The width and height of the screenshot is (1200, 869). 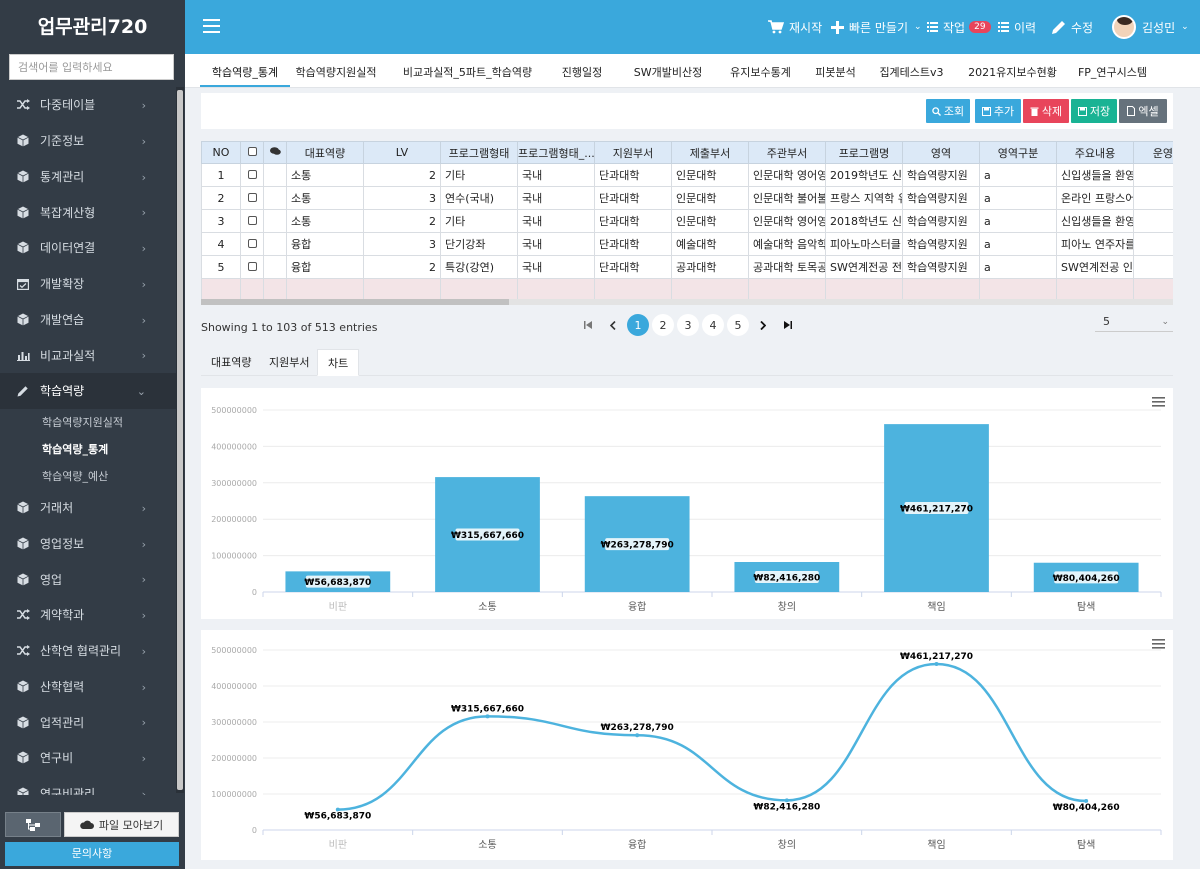 I want to click on tab-7: 집계테스트v3, so click(x=911, y=72).